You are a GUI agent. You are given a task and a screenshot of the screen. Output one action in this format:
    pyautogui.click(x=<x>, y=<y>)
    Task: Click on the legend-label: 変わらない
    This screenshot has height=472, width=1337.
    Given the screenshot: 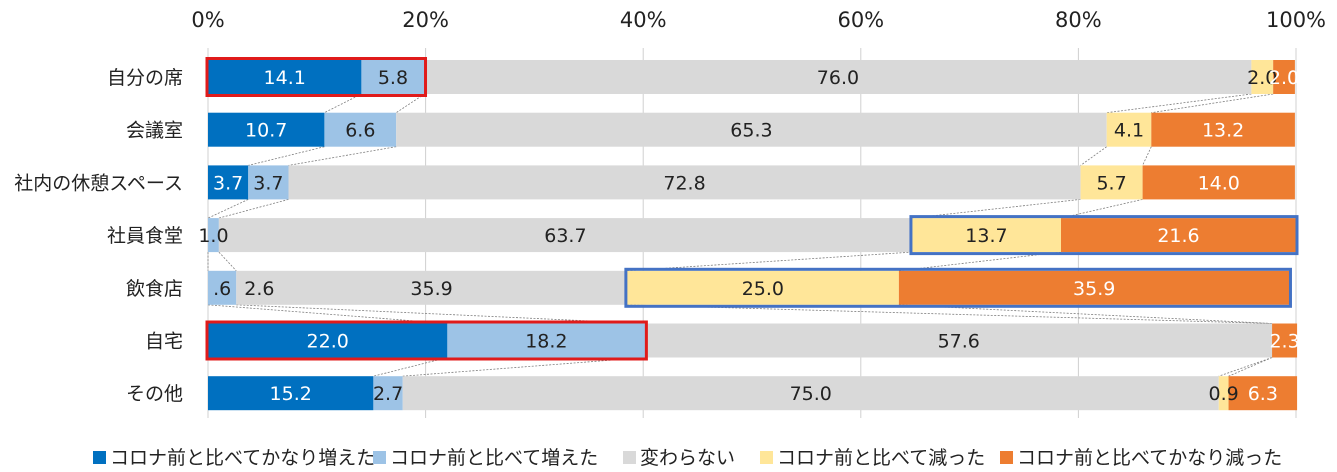 What is the action you would take?
    pyautogui.click(x=687, y=458)
    